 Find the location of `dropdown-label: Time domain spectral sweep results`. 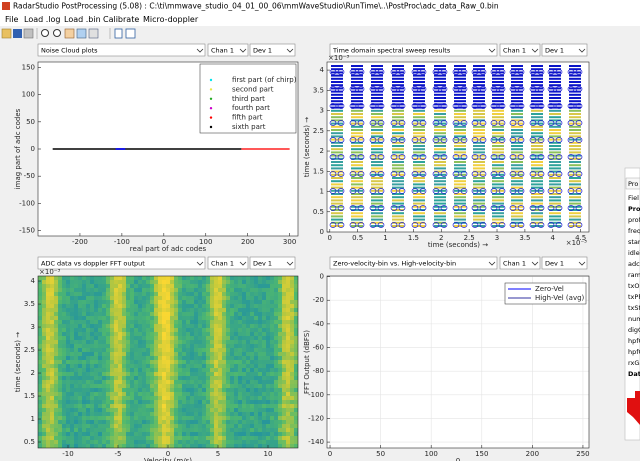

dropdown-label: Time domain spectral sweep results is located at coordinates (391, 51).